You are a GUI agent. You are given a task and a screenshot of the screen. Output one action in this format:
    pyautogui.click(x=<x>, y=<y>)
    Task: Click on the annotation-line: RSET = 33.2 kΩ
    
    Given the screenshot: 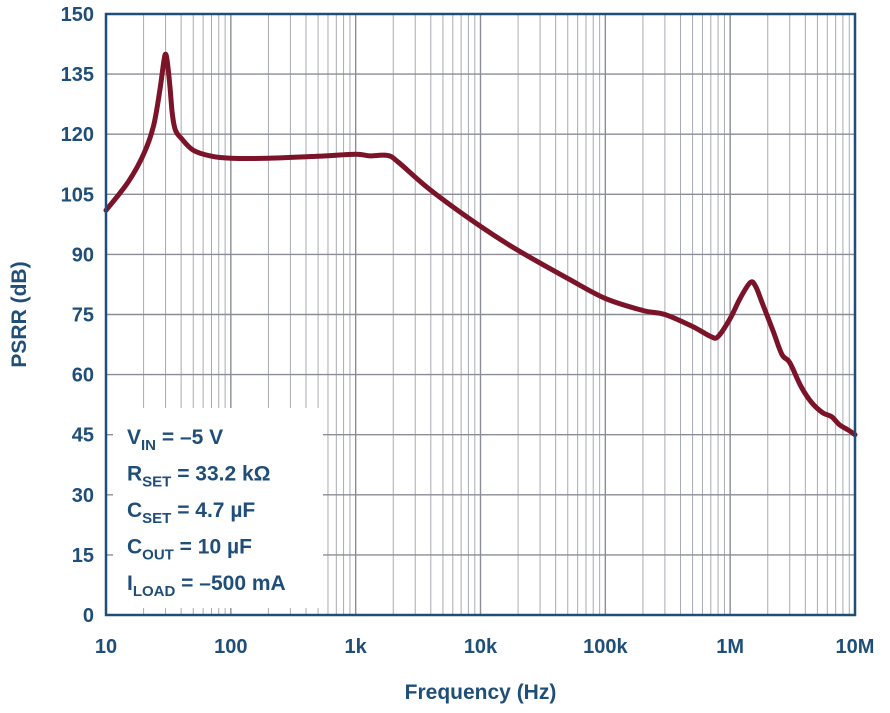 What is the action you would take?
    pyautogui.click(x=199, y=477)
    